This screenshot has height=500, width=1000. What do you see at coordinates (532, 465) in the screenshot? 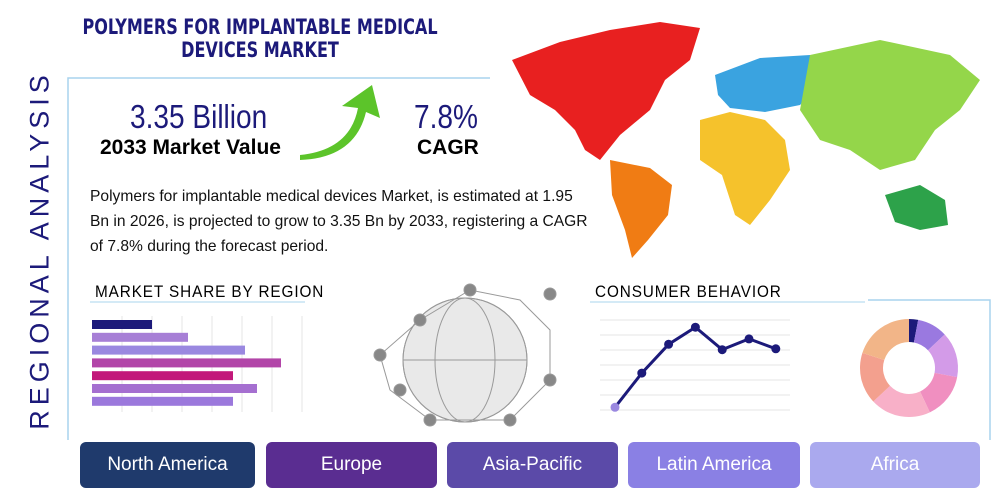
I see `region-button: Asia-Pacific` at bounding box center [532, 465].